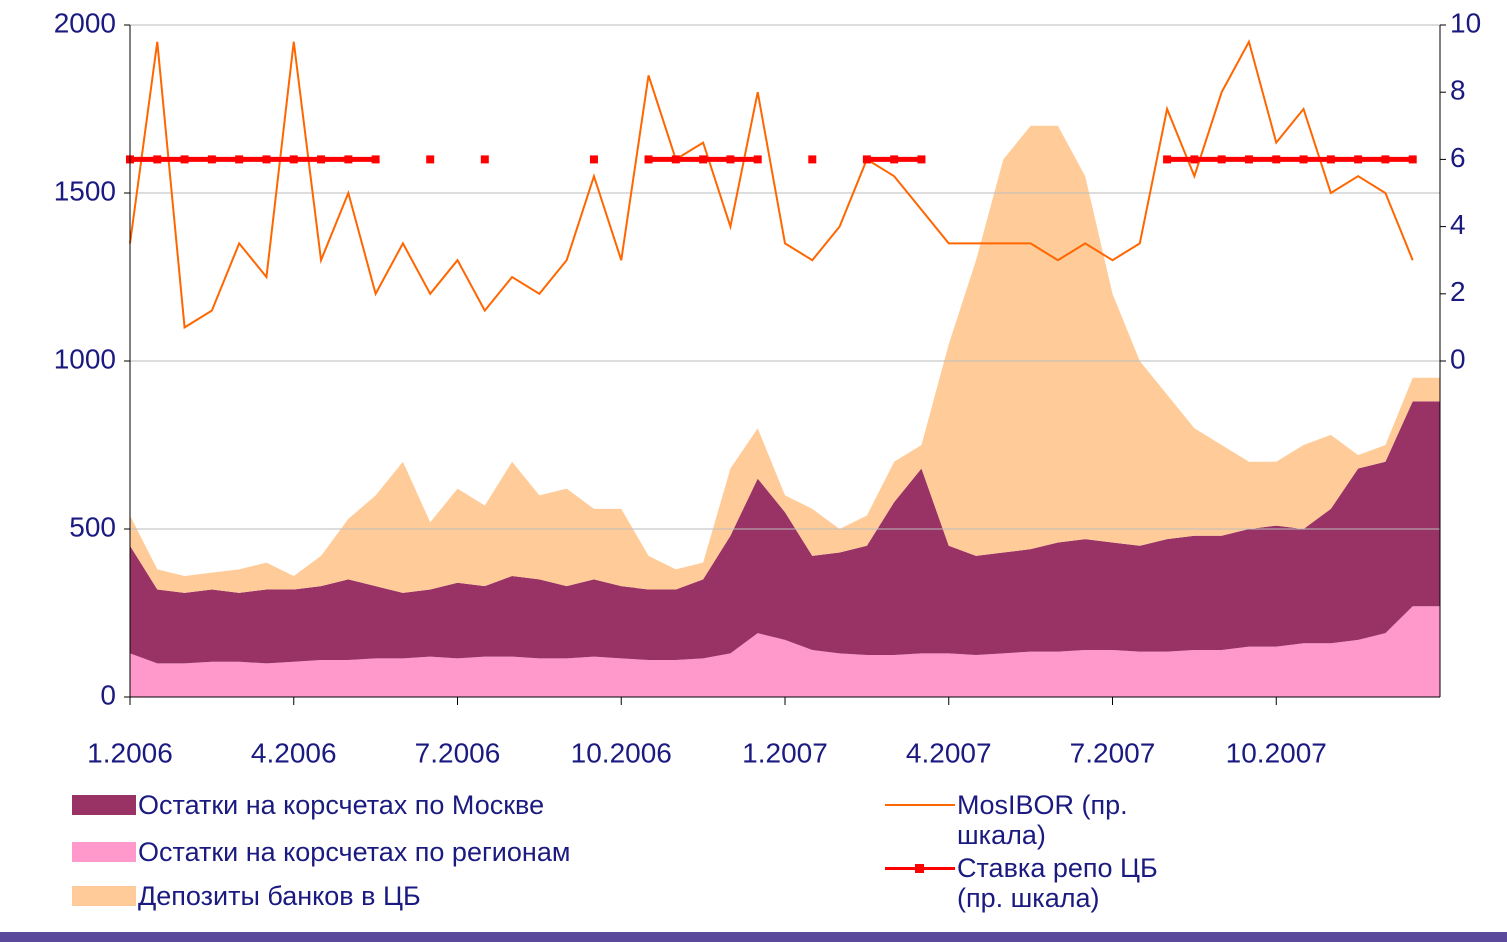 The width and height of the screenshot is (1507, 942). I want to click on legend-label: Остатки на корсчетах по регионам, so click(354, 852).